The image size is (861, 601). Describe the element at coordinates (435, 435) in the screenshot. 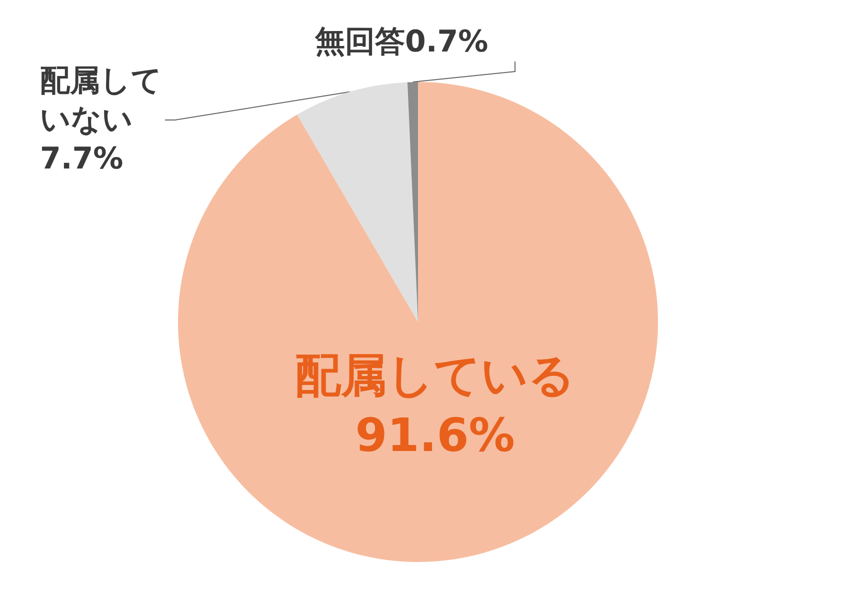

I see `data-label: 91.6%` at that location.